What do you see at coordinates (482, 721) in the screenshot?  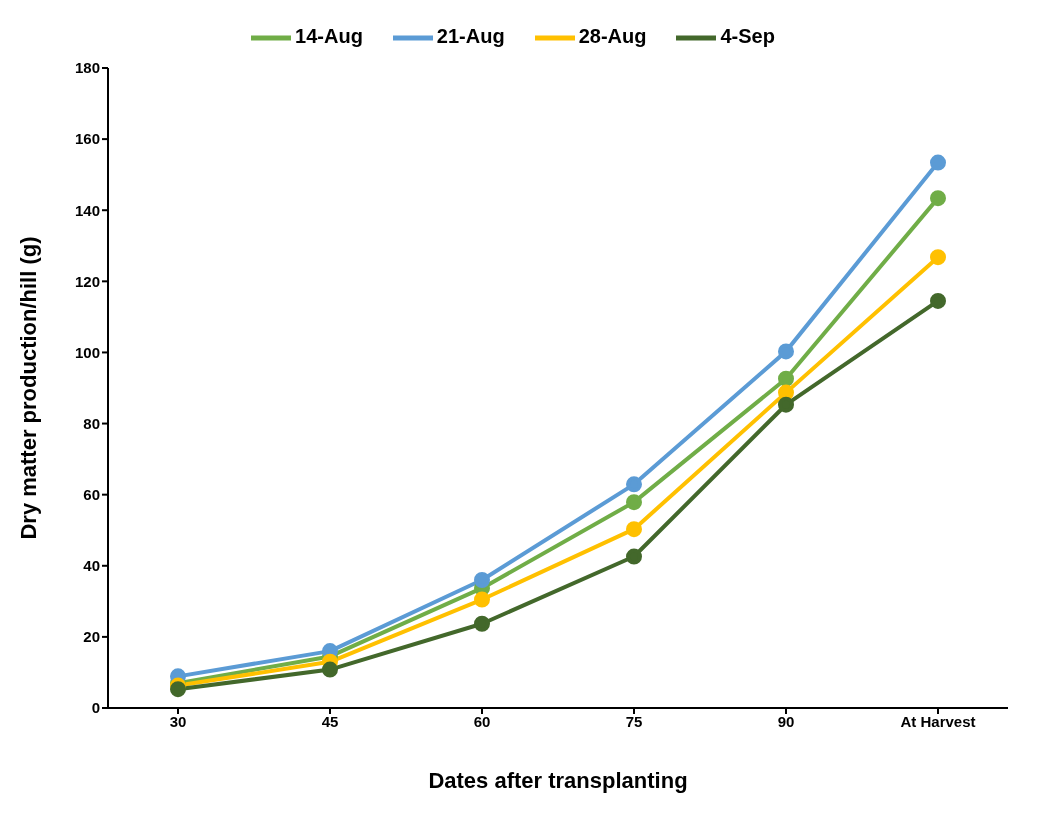 I see `x-tick-label: 60` at bounding box center [482, 721].